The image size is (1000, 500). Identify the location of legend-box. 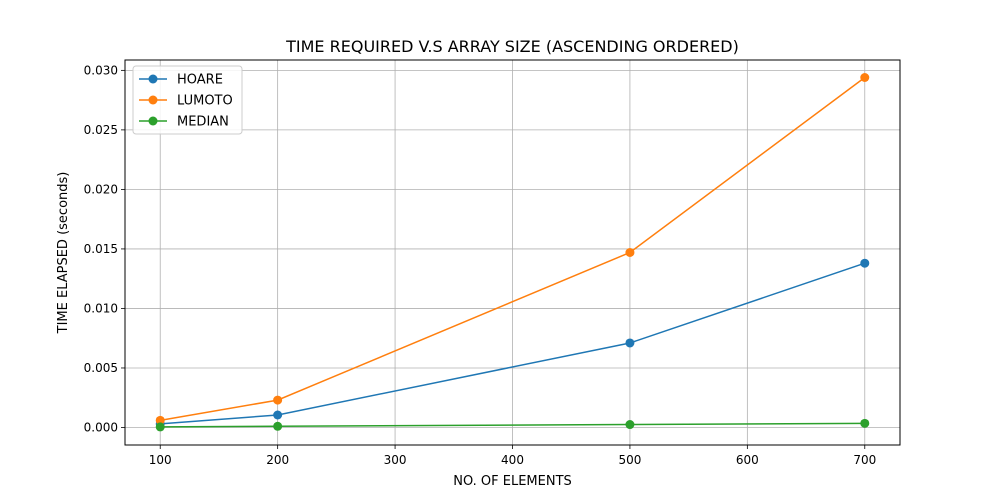
(187, 100).